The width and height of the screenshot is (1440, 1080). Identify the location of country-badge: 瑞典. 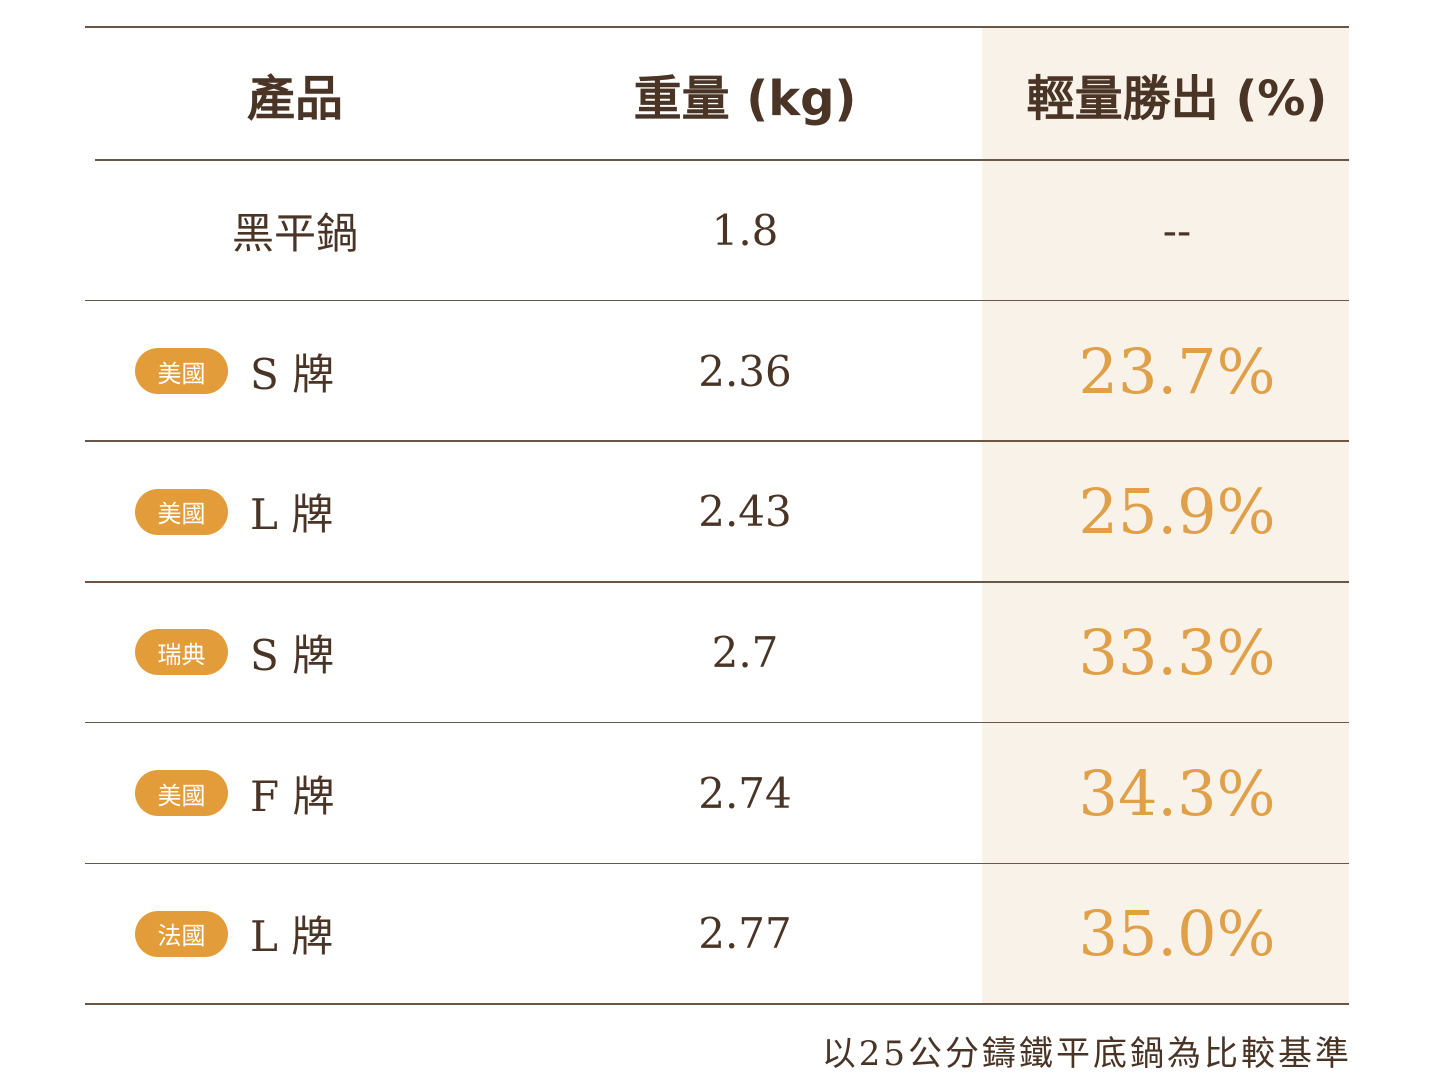
(181, 652).